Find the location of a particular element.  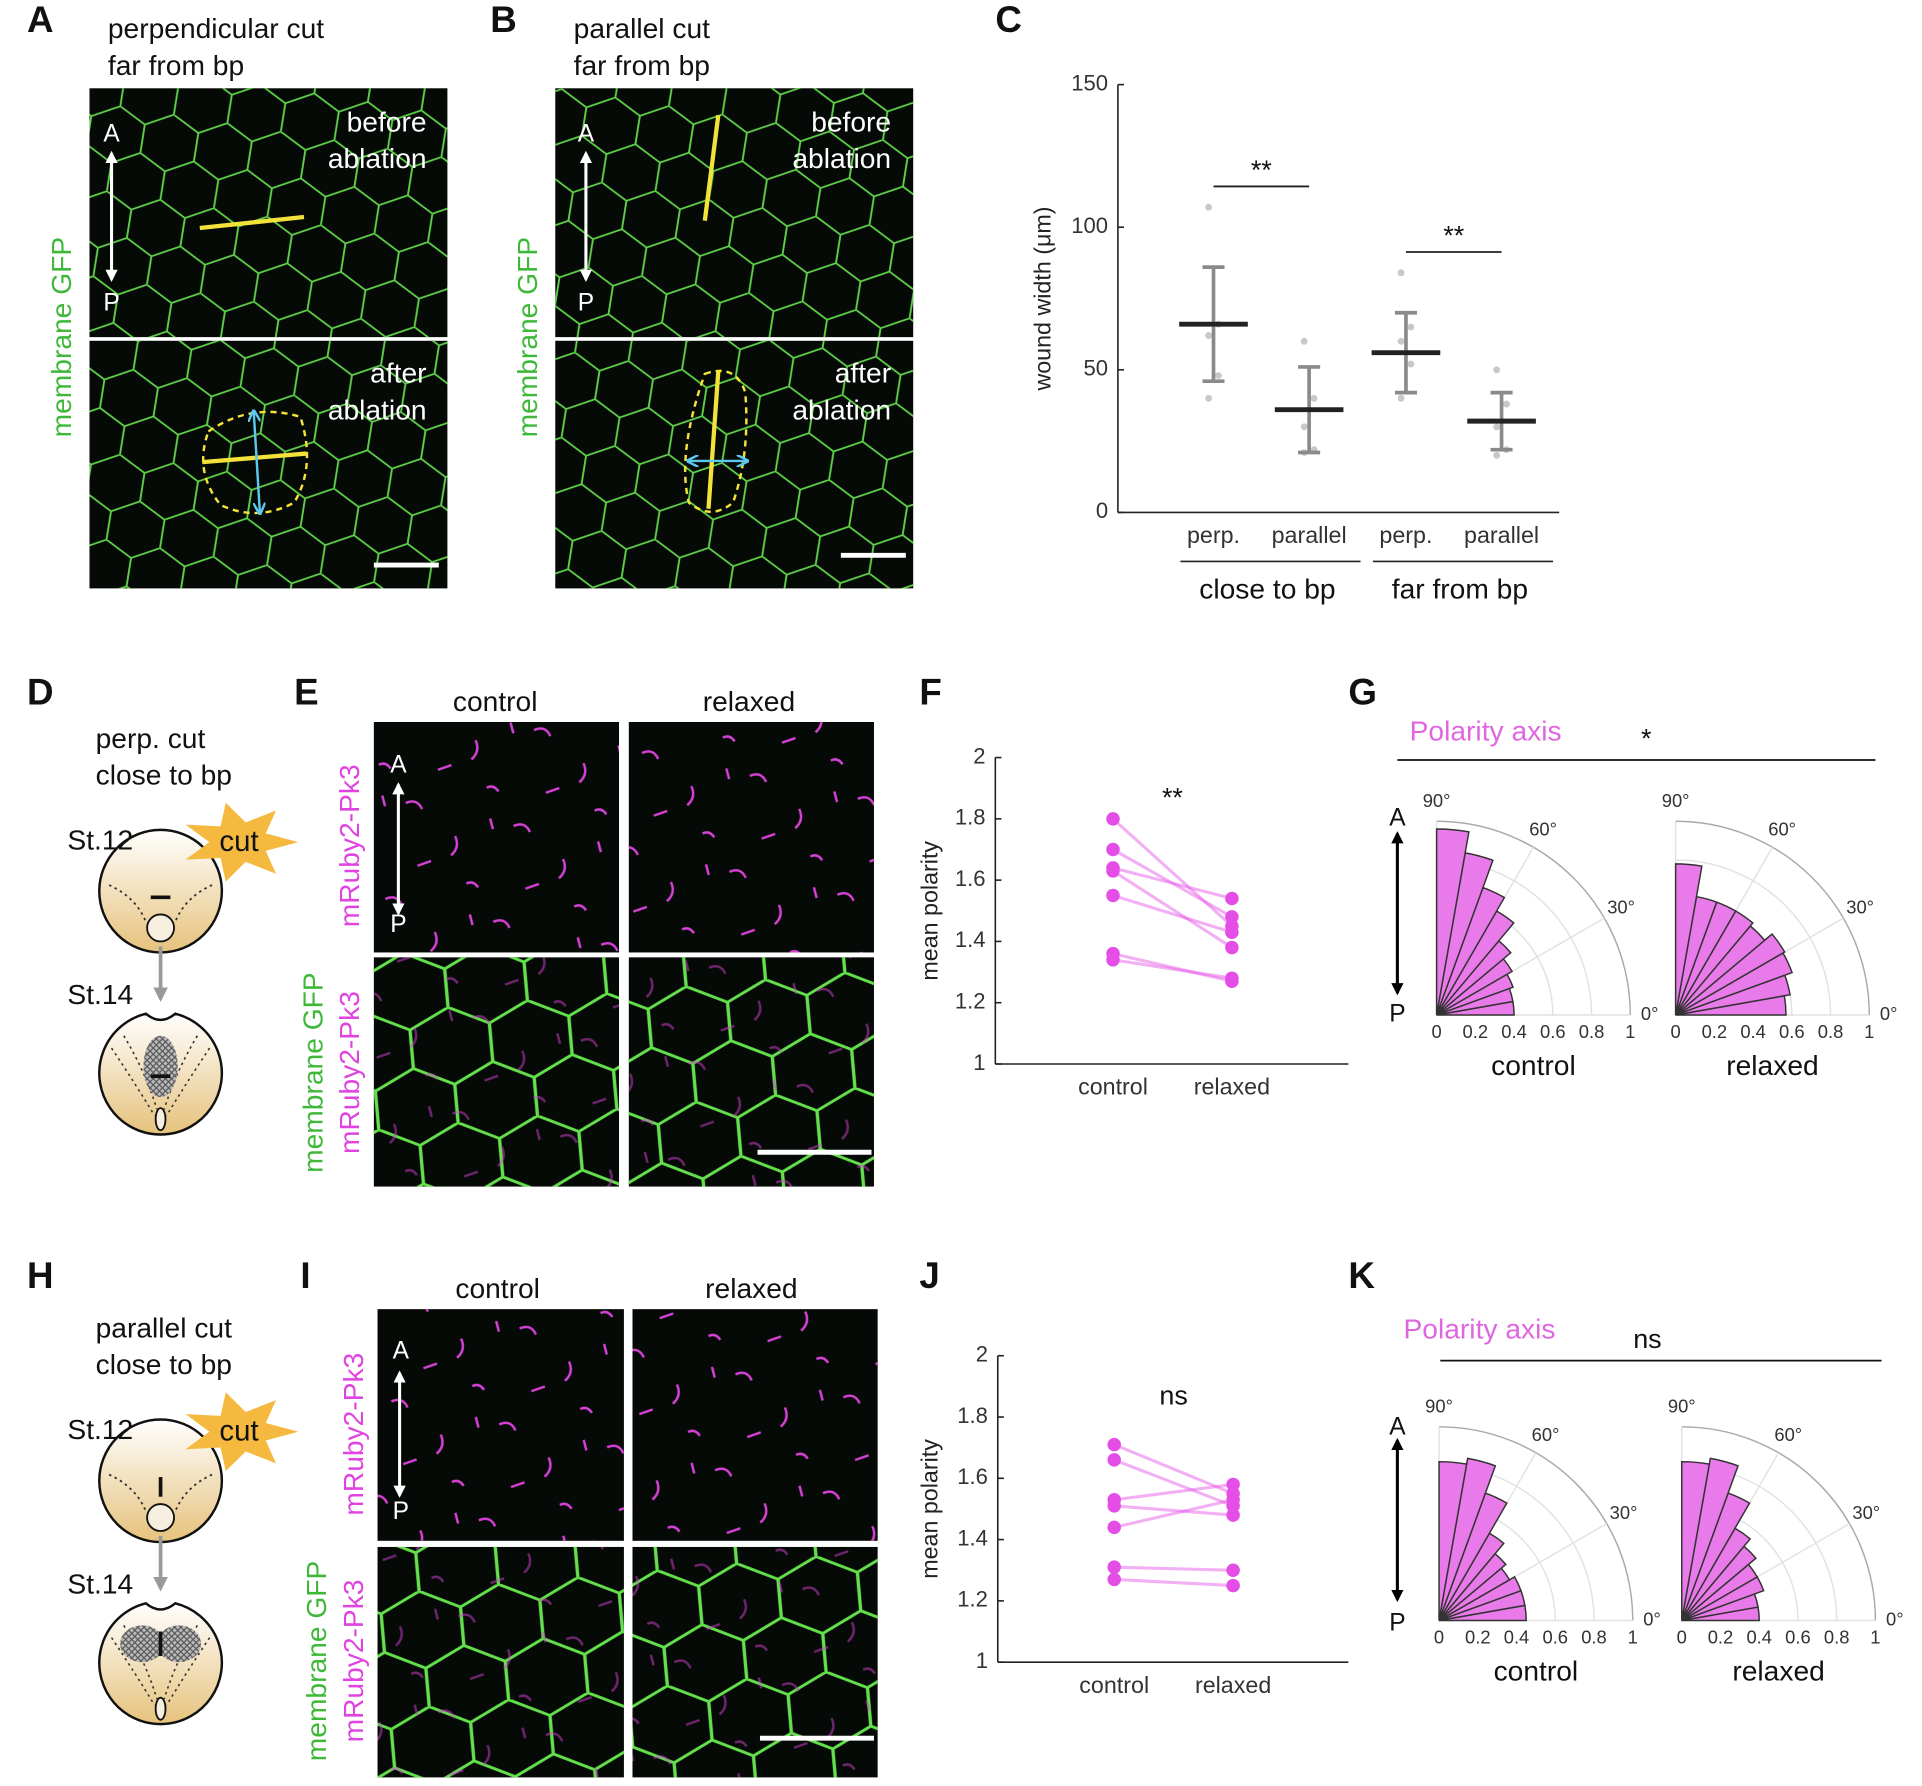

panel-label: J is located at coordinates (929, 1275).